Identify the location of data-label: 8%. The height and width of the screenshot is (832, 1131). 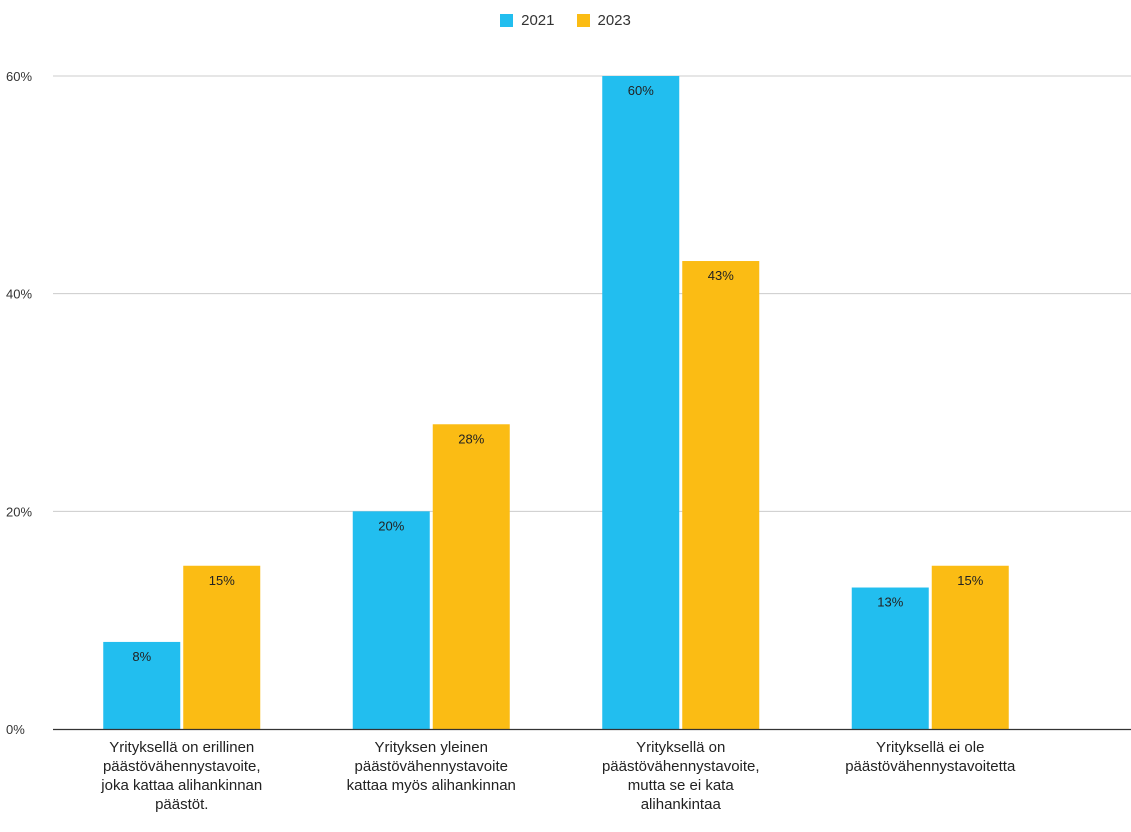
(141, 656).